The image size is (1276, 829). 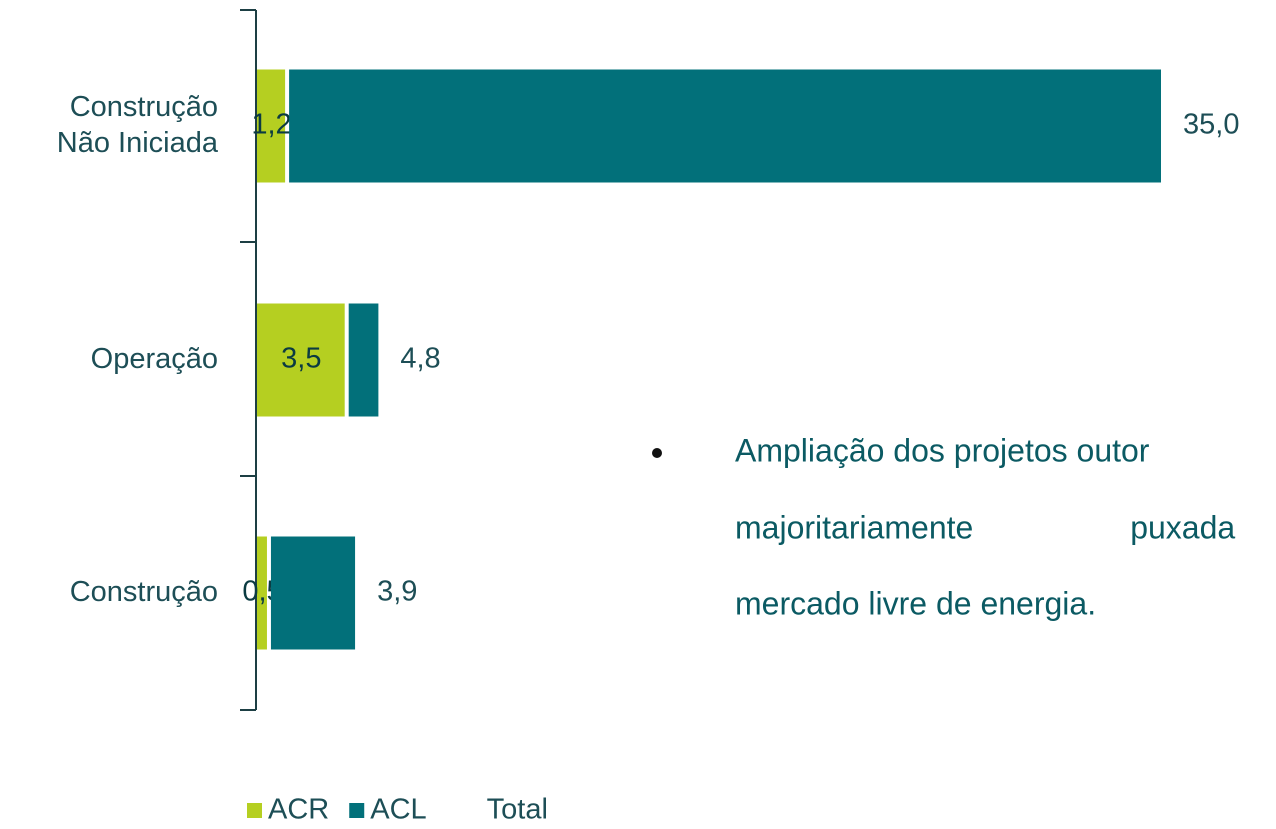 I want to click on y-tick-label: Construção, so click(x=144, y=592).